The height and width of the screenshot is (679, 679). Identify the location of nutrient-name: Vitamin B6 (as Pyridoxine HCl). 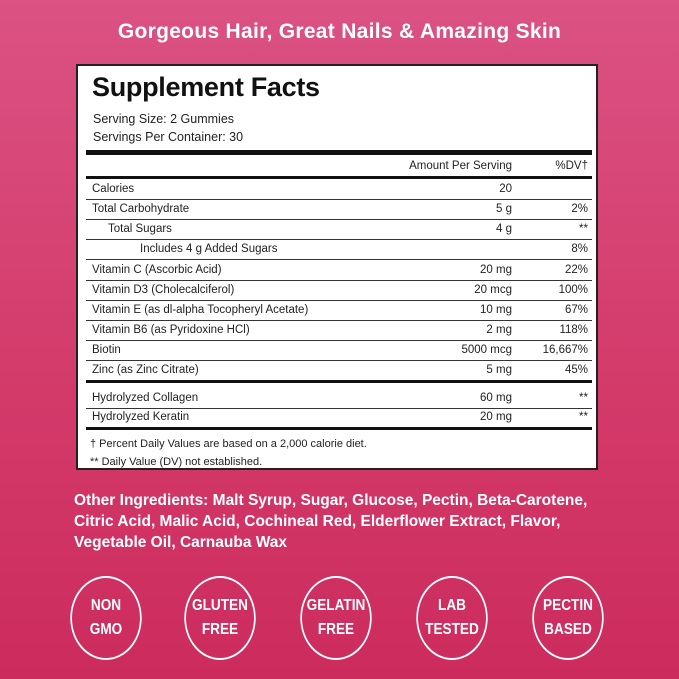
(171, 330).